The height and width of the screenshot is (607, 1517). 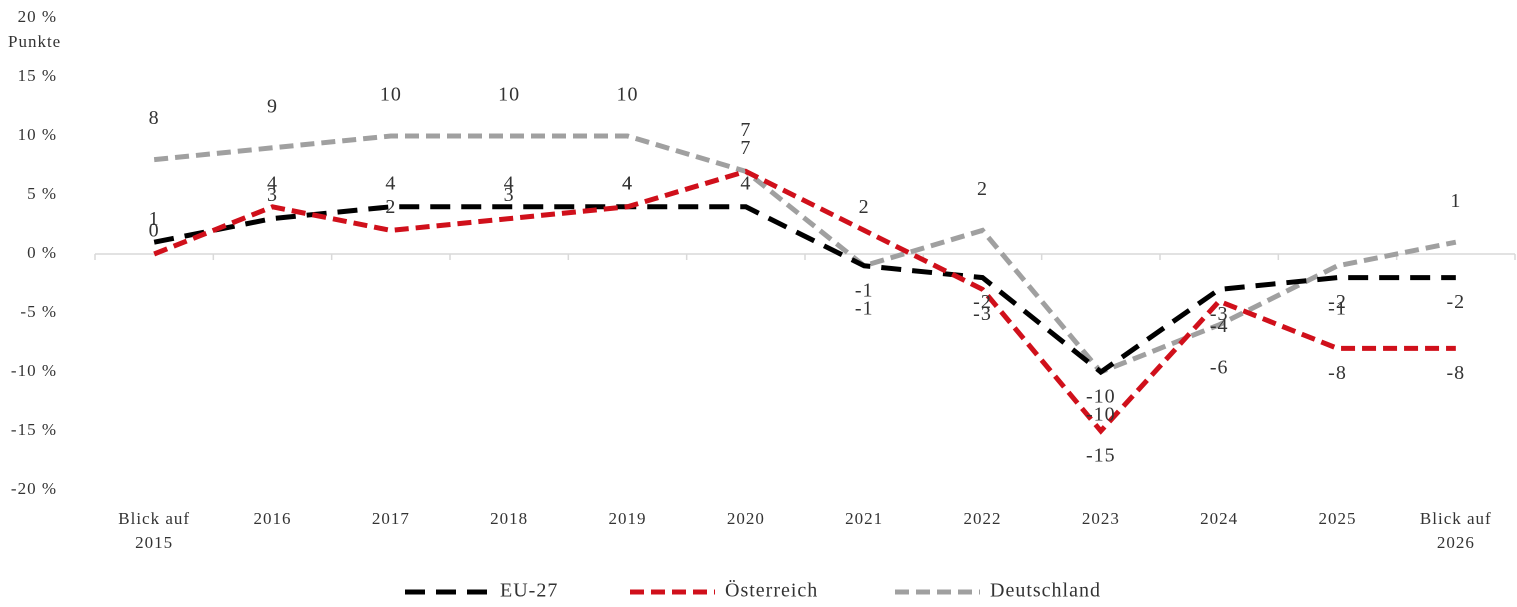 What do you see at coordinates (154, 118) in the screenshot?
I see `data-label: 8` at bounding box center [154, 118].